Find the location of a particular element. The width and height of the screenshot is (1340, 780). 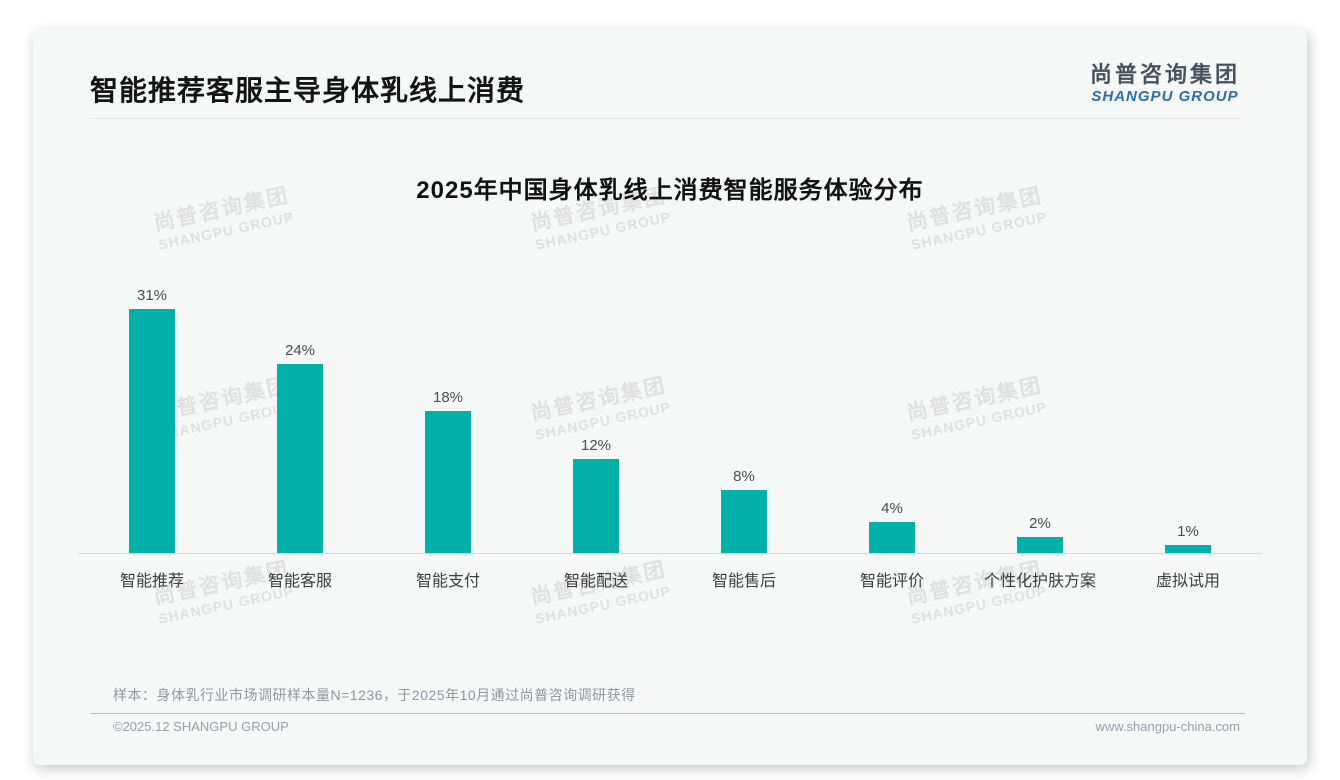

copyright-text: ©2025.12 SHANGPU GROUP is located at coordinates (201, 726).